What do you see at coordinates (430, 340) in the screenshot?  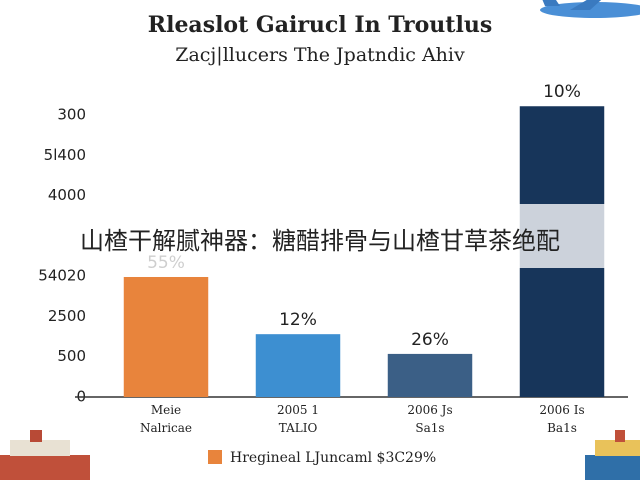 I see `bar-label: 26%` at bounding box center [430, 340].